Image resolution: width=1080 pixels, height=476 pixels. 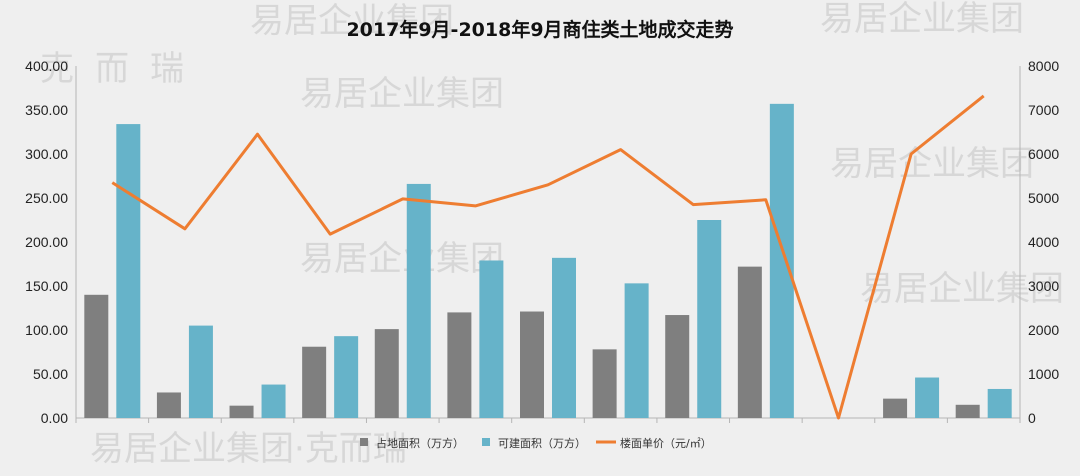 I want to click on y-right-tick-label: 3000, so click(x=1043, y=286).